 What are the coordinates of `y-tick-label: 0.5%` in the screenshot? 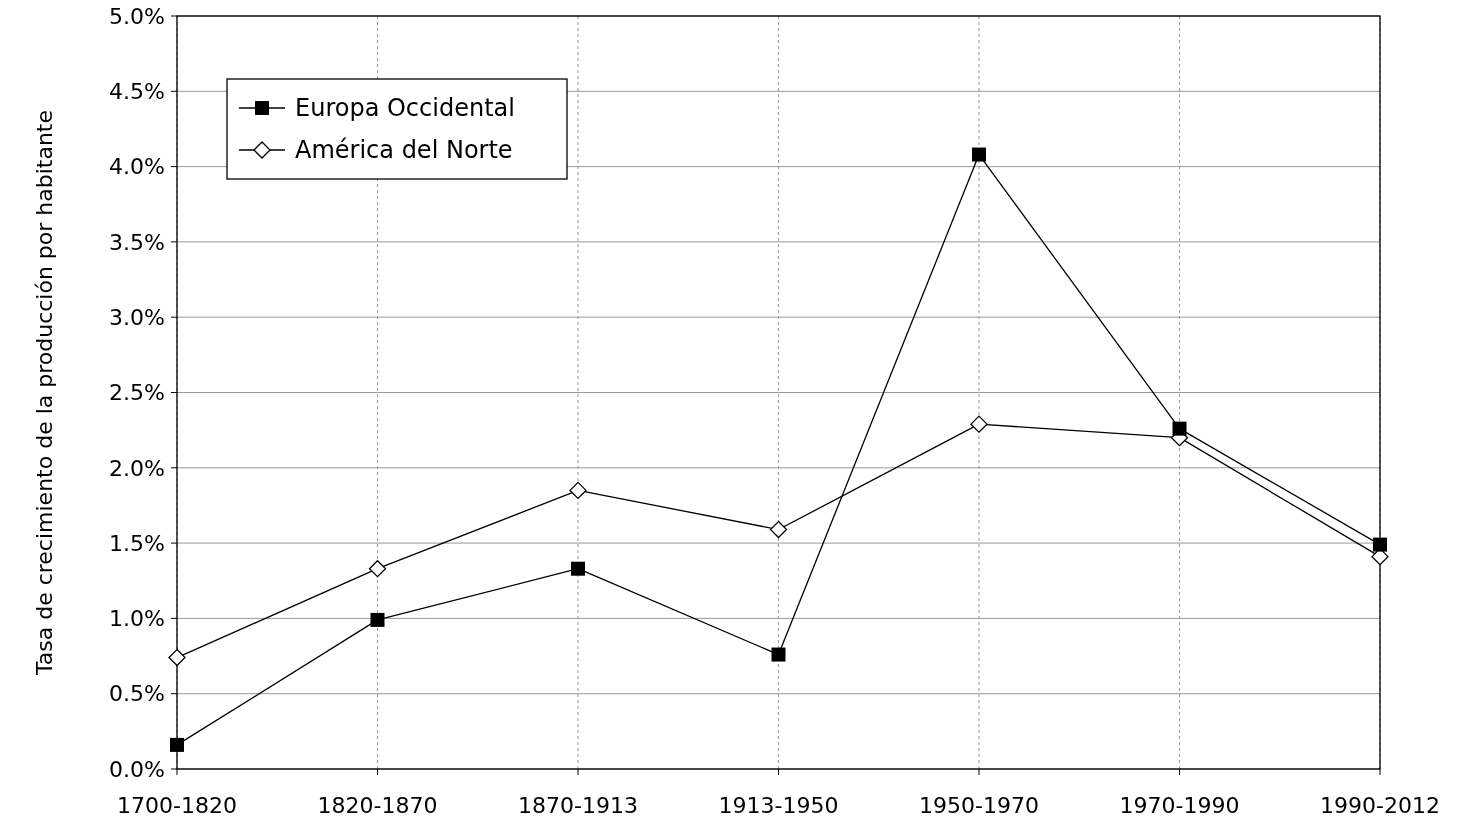 It's located at (137, 694).